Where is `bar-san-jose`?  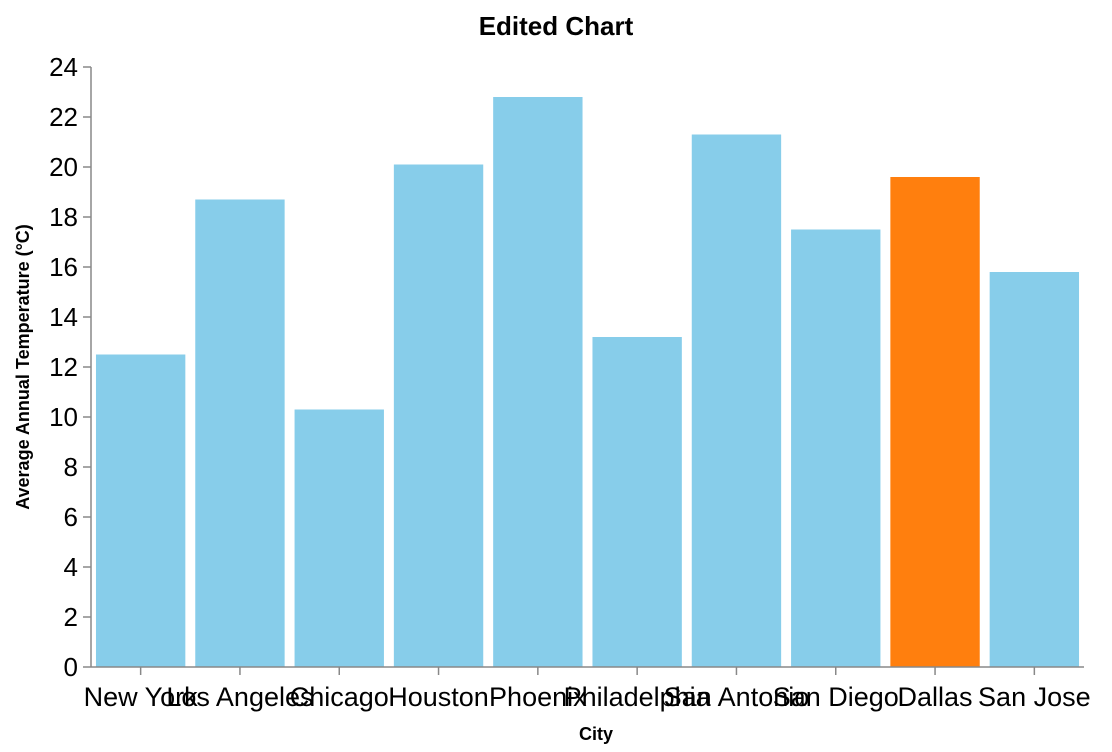 bar-san-jose is located at coordinates (1034, 469).